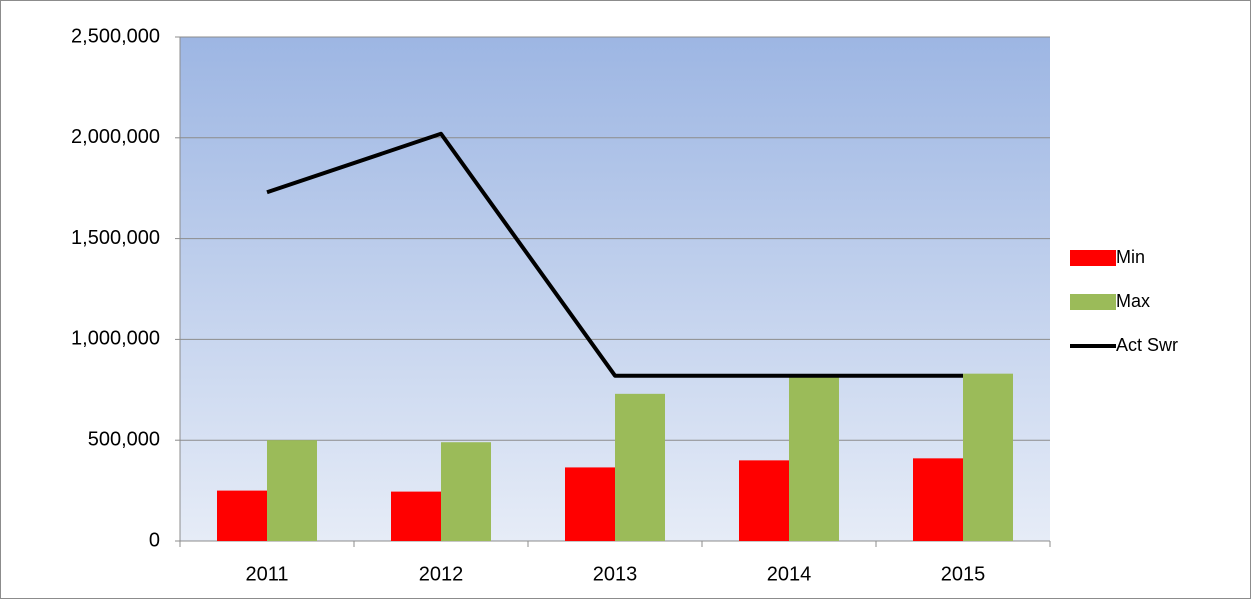  I want to click on x-tick-label: 2011, so click(266, 574).